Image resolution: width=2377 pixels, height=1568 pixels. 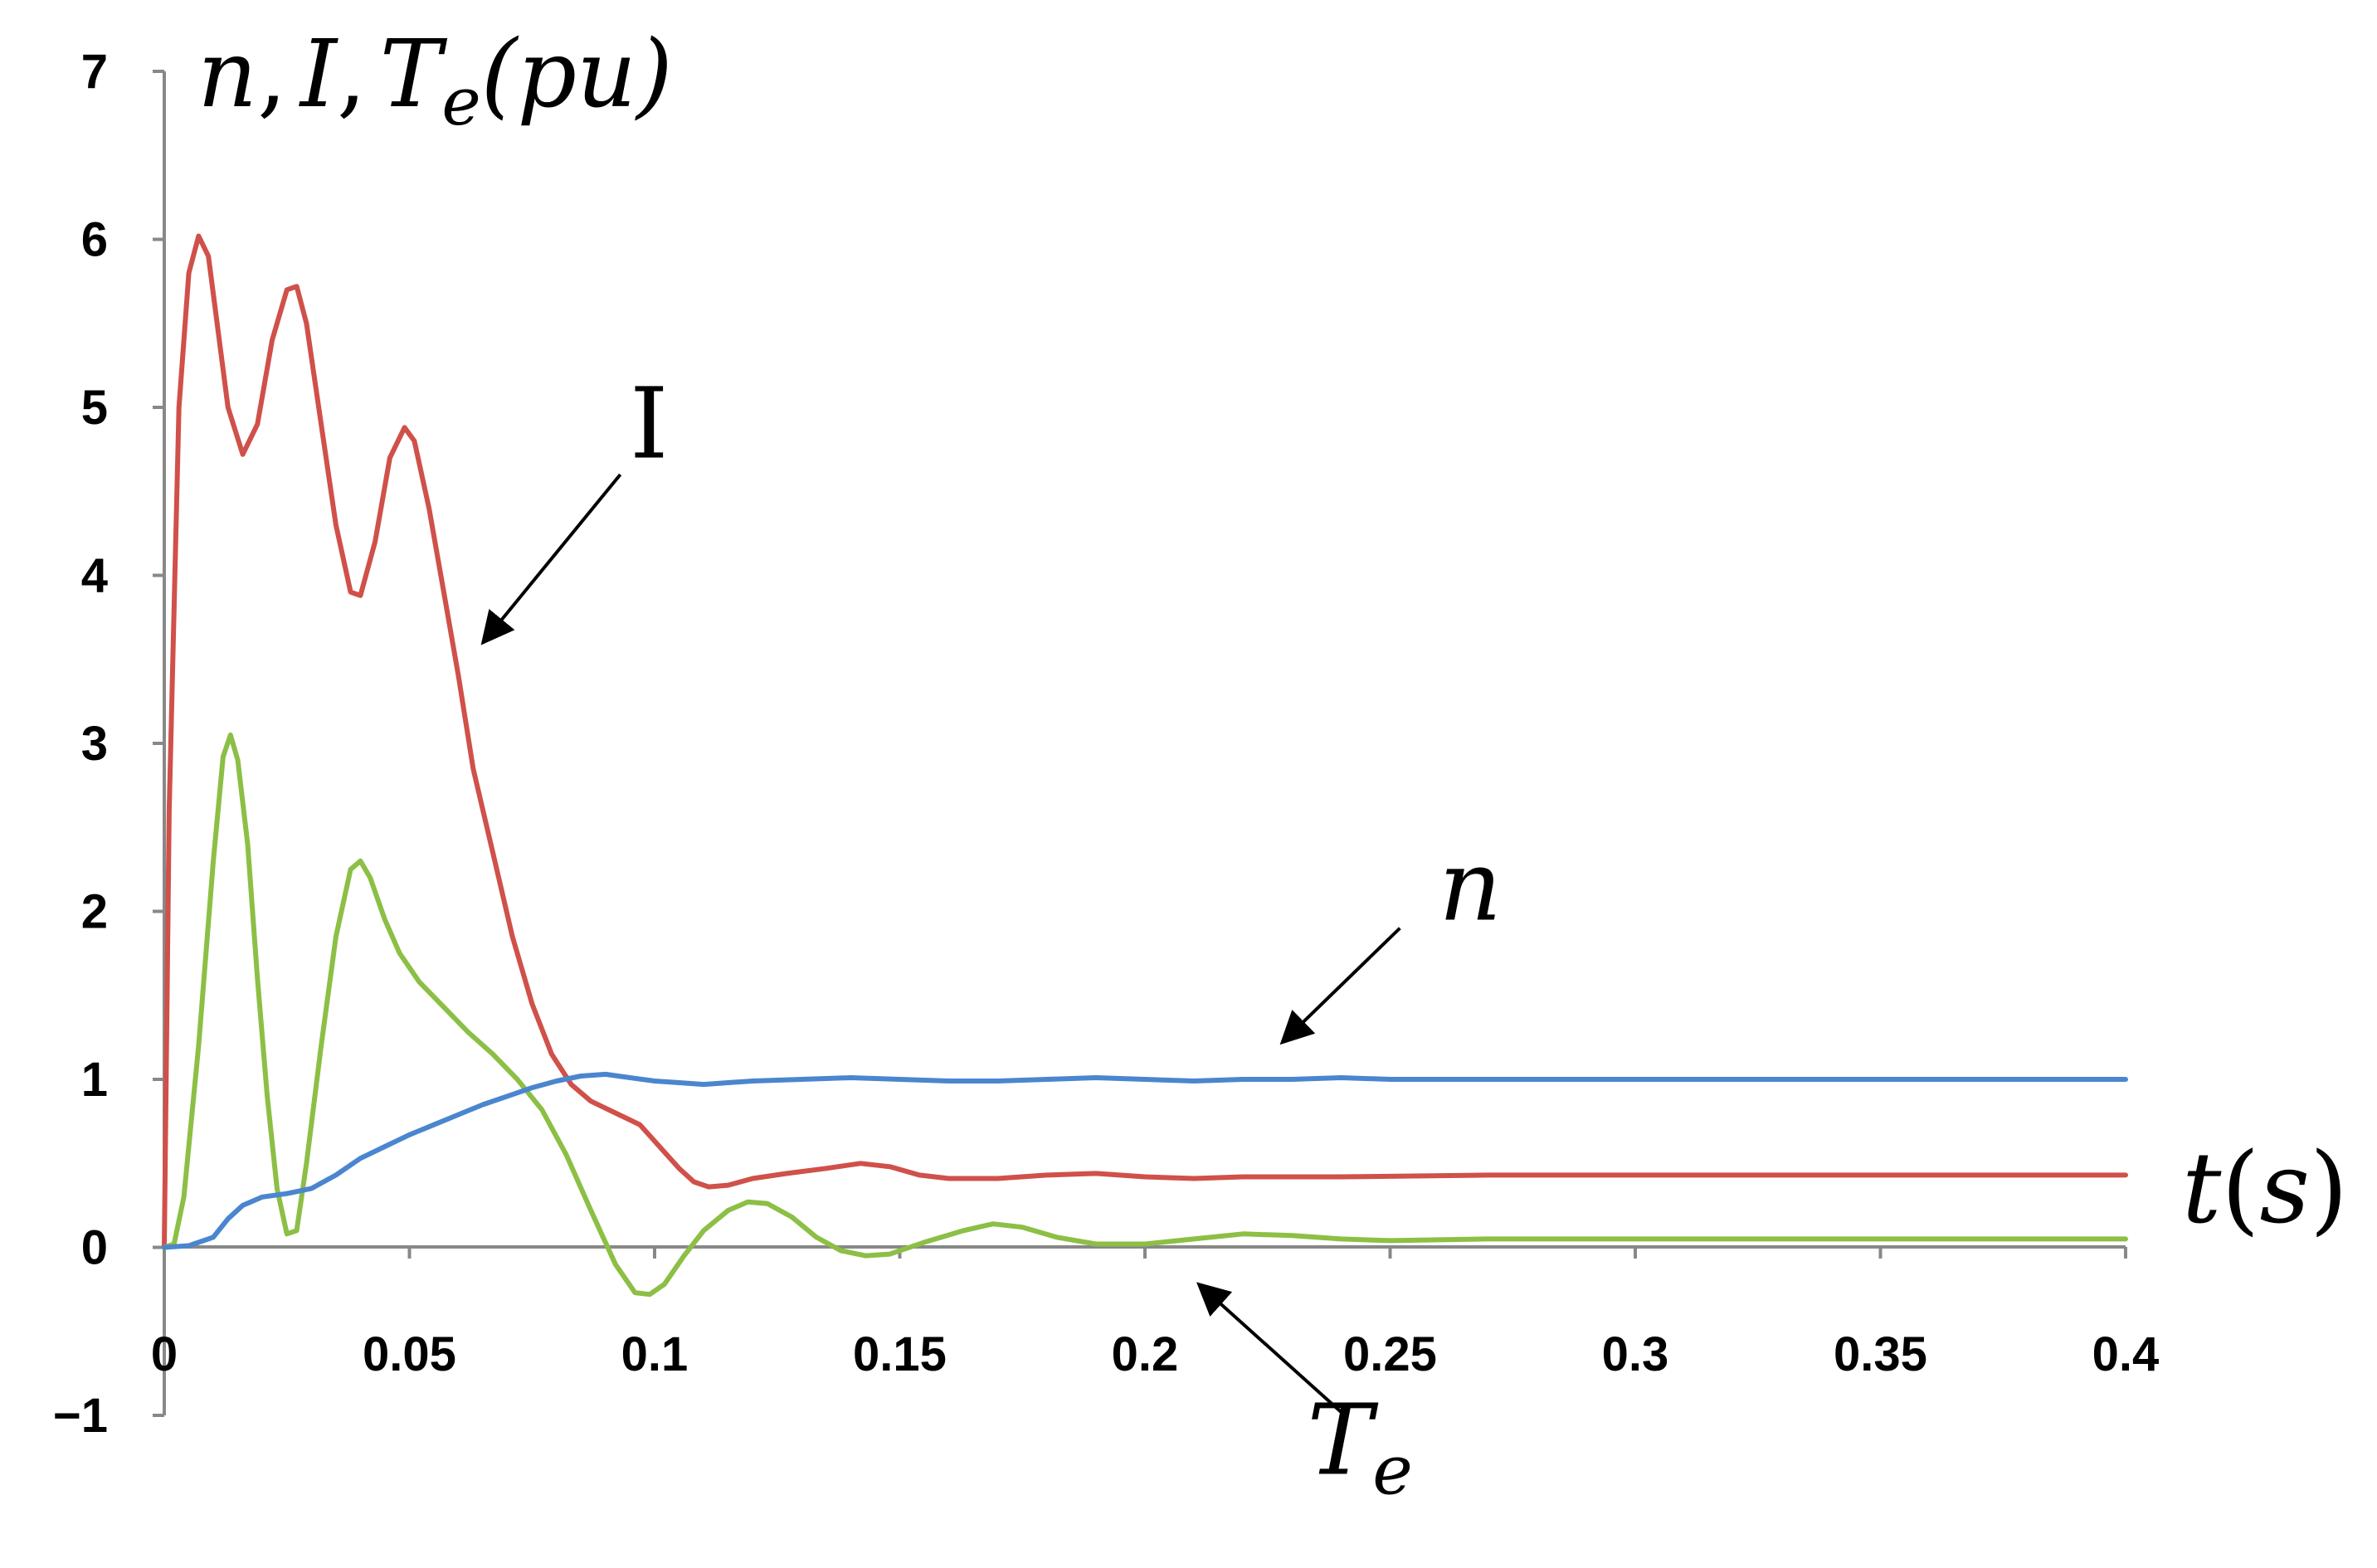 What do you see at coordinates (1880, 1354) in the screenshot?
I see `x-tick-label: 0.35` at bounding box center [1880, 1354].